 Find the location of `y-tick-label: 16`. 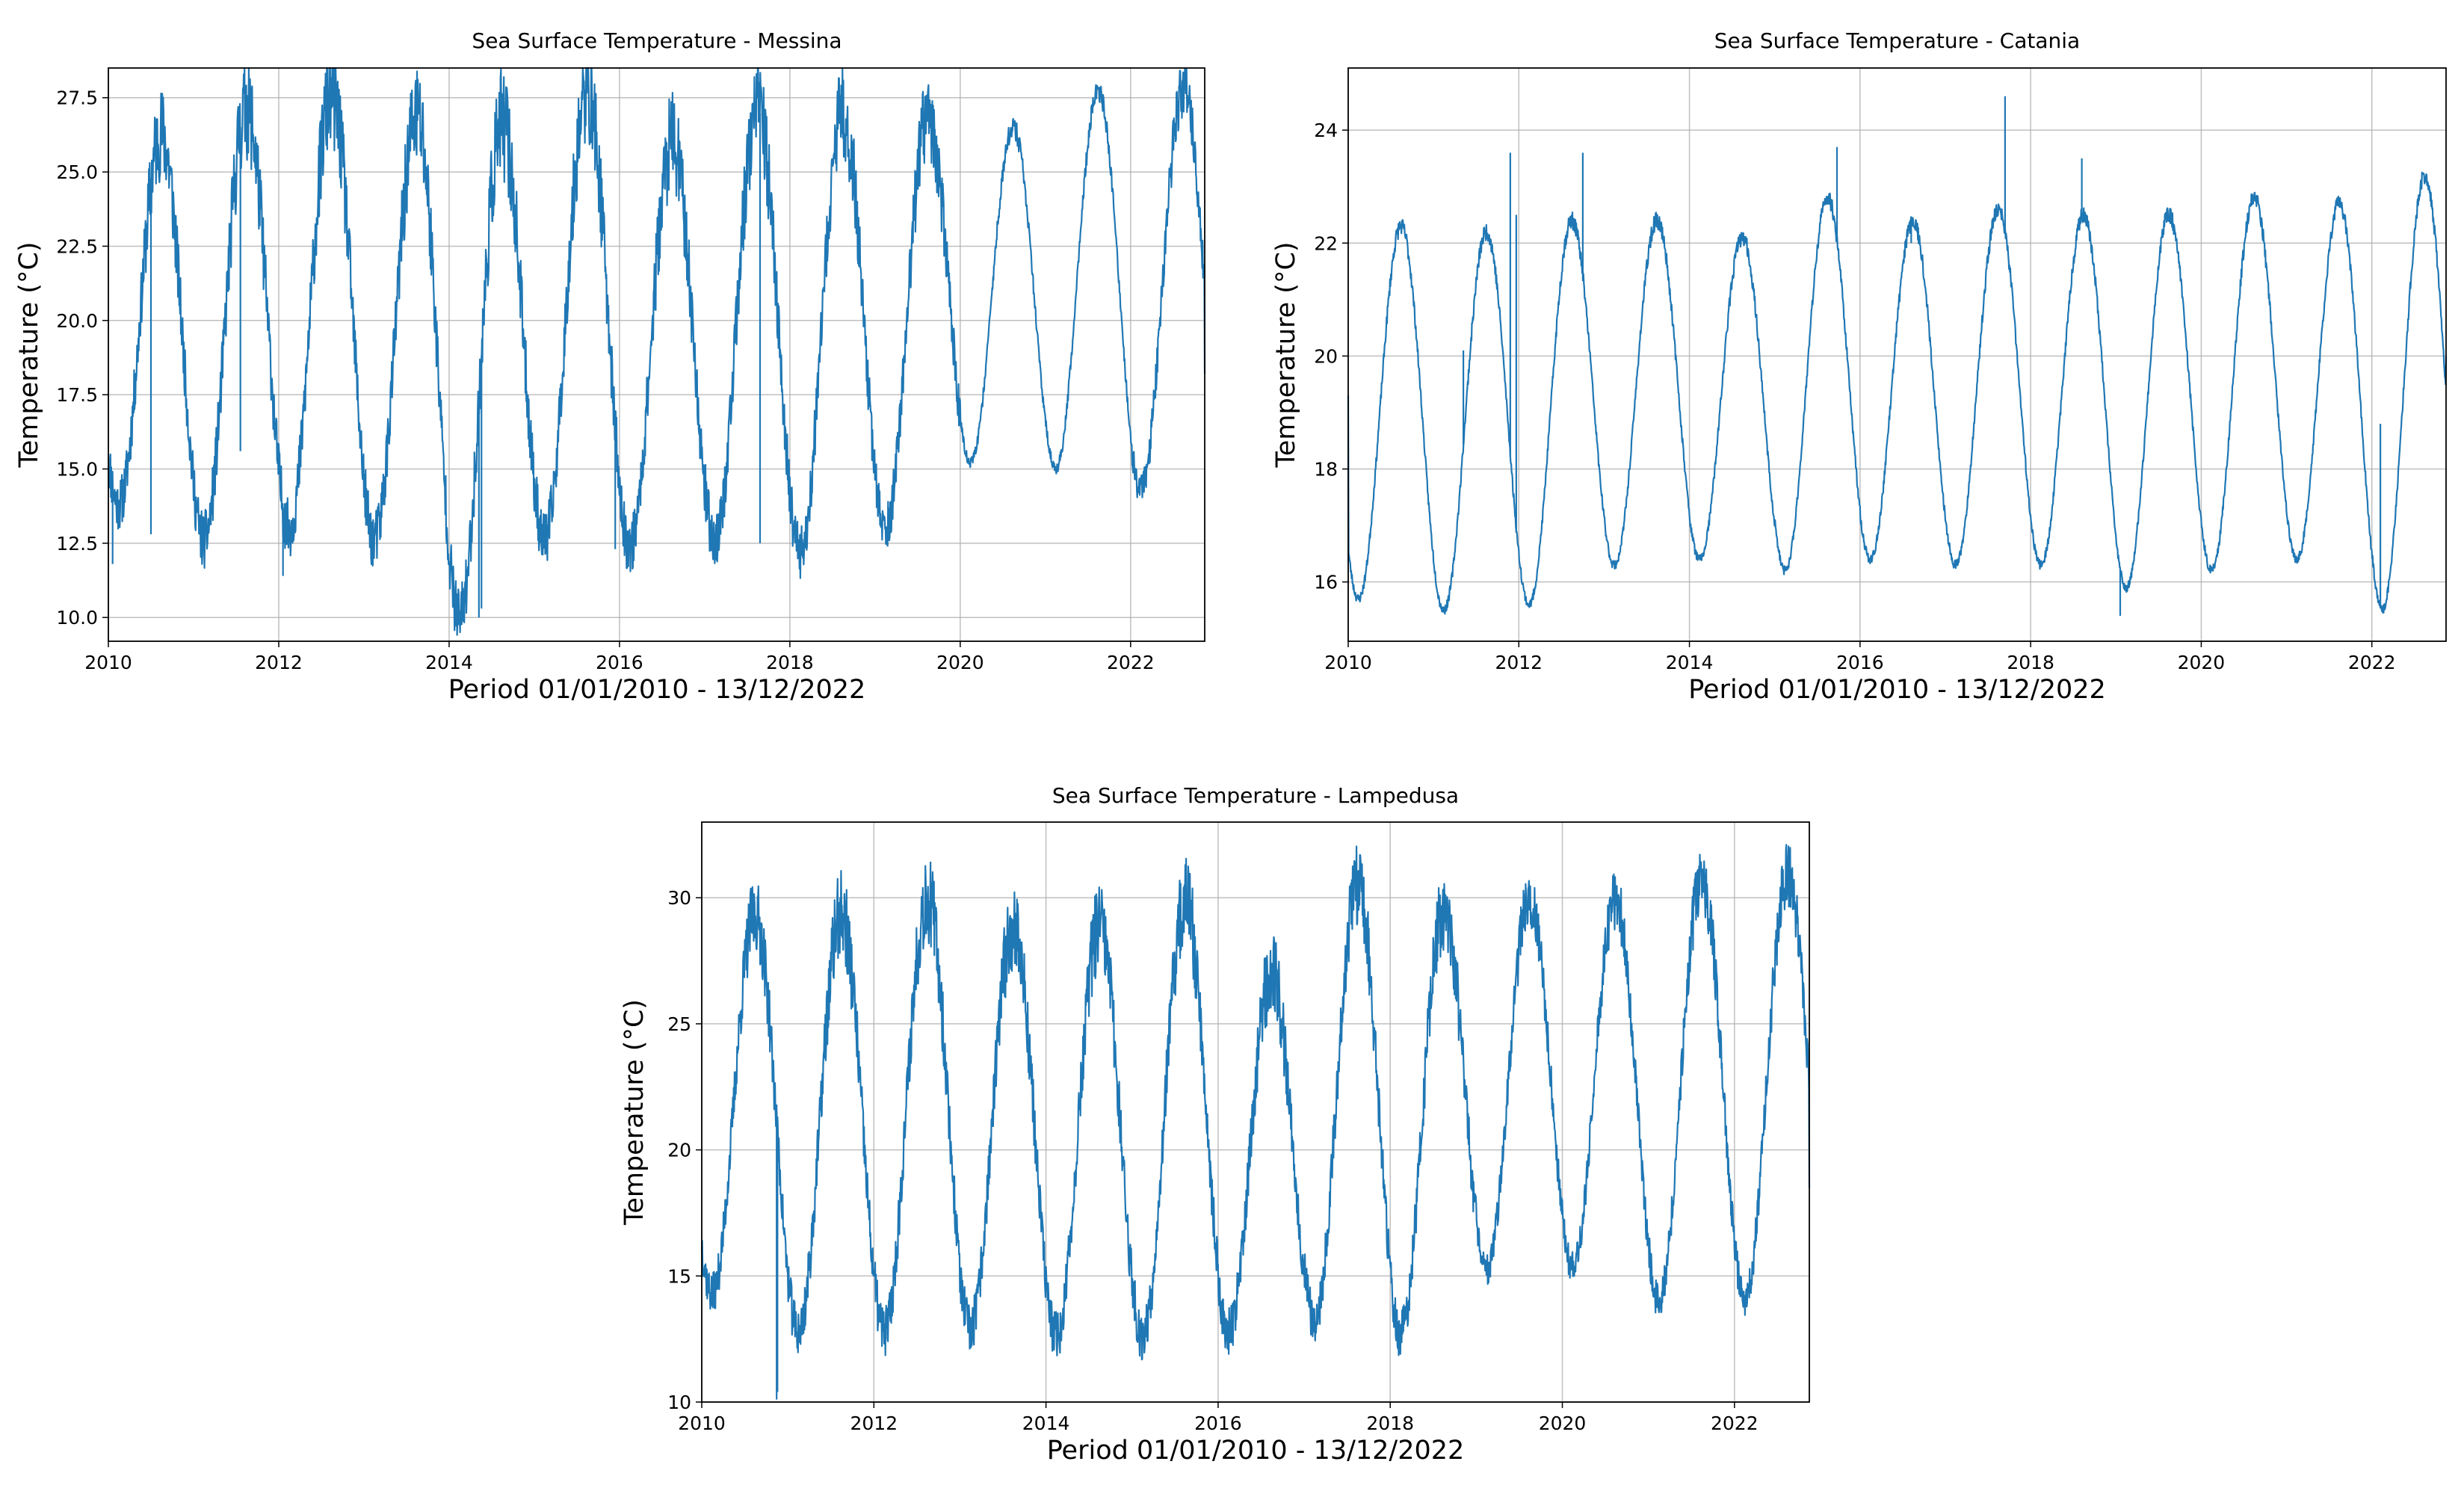

y-tick-label: 16 is located at coordinates (1326, 582).